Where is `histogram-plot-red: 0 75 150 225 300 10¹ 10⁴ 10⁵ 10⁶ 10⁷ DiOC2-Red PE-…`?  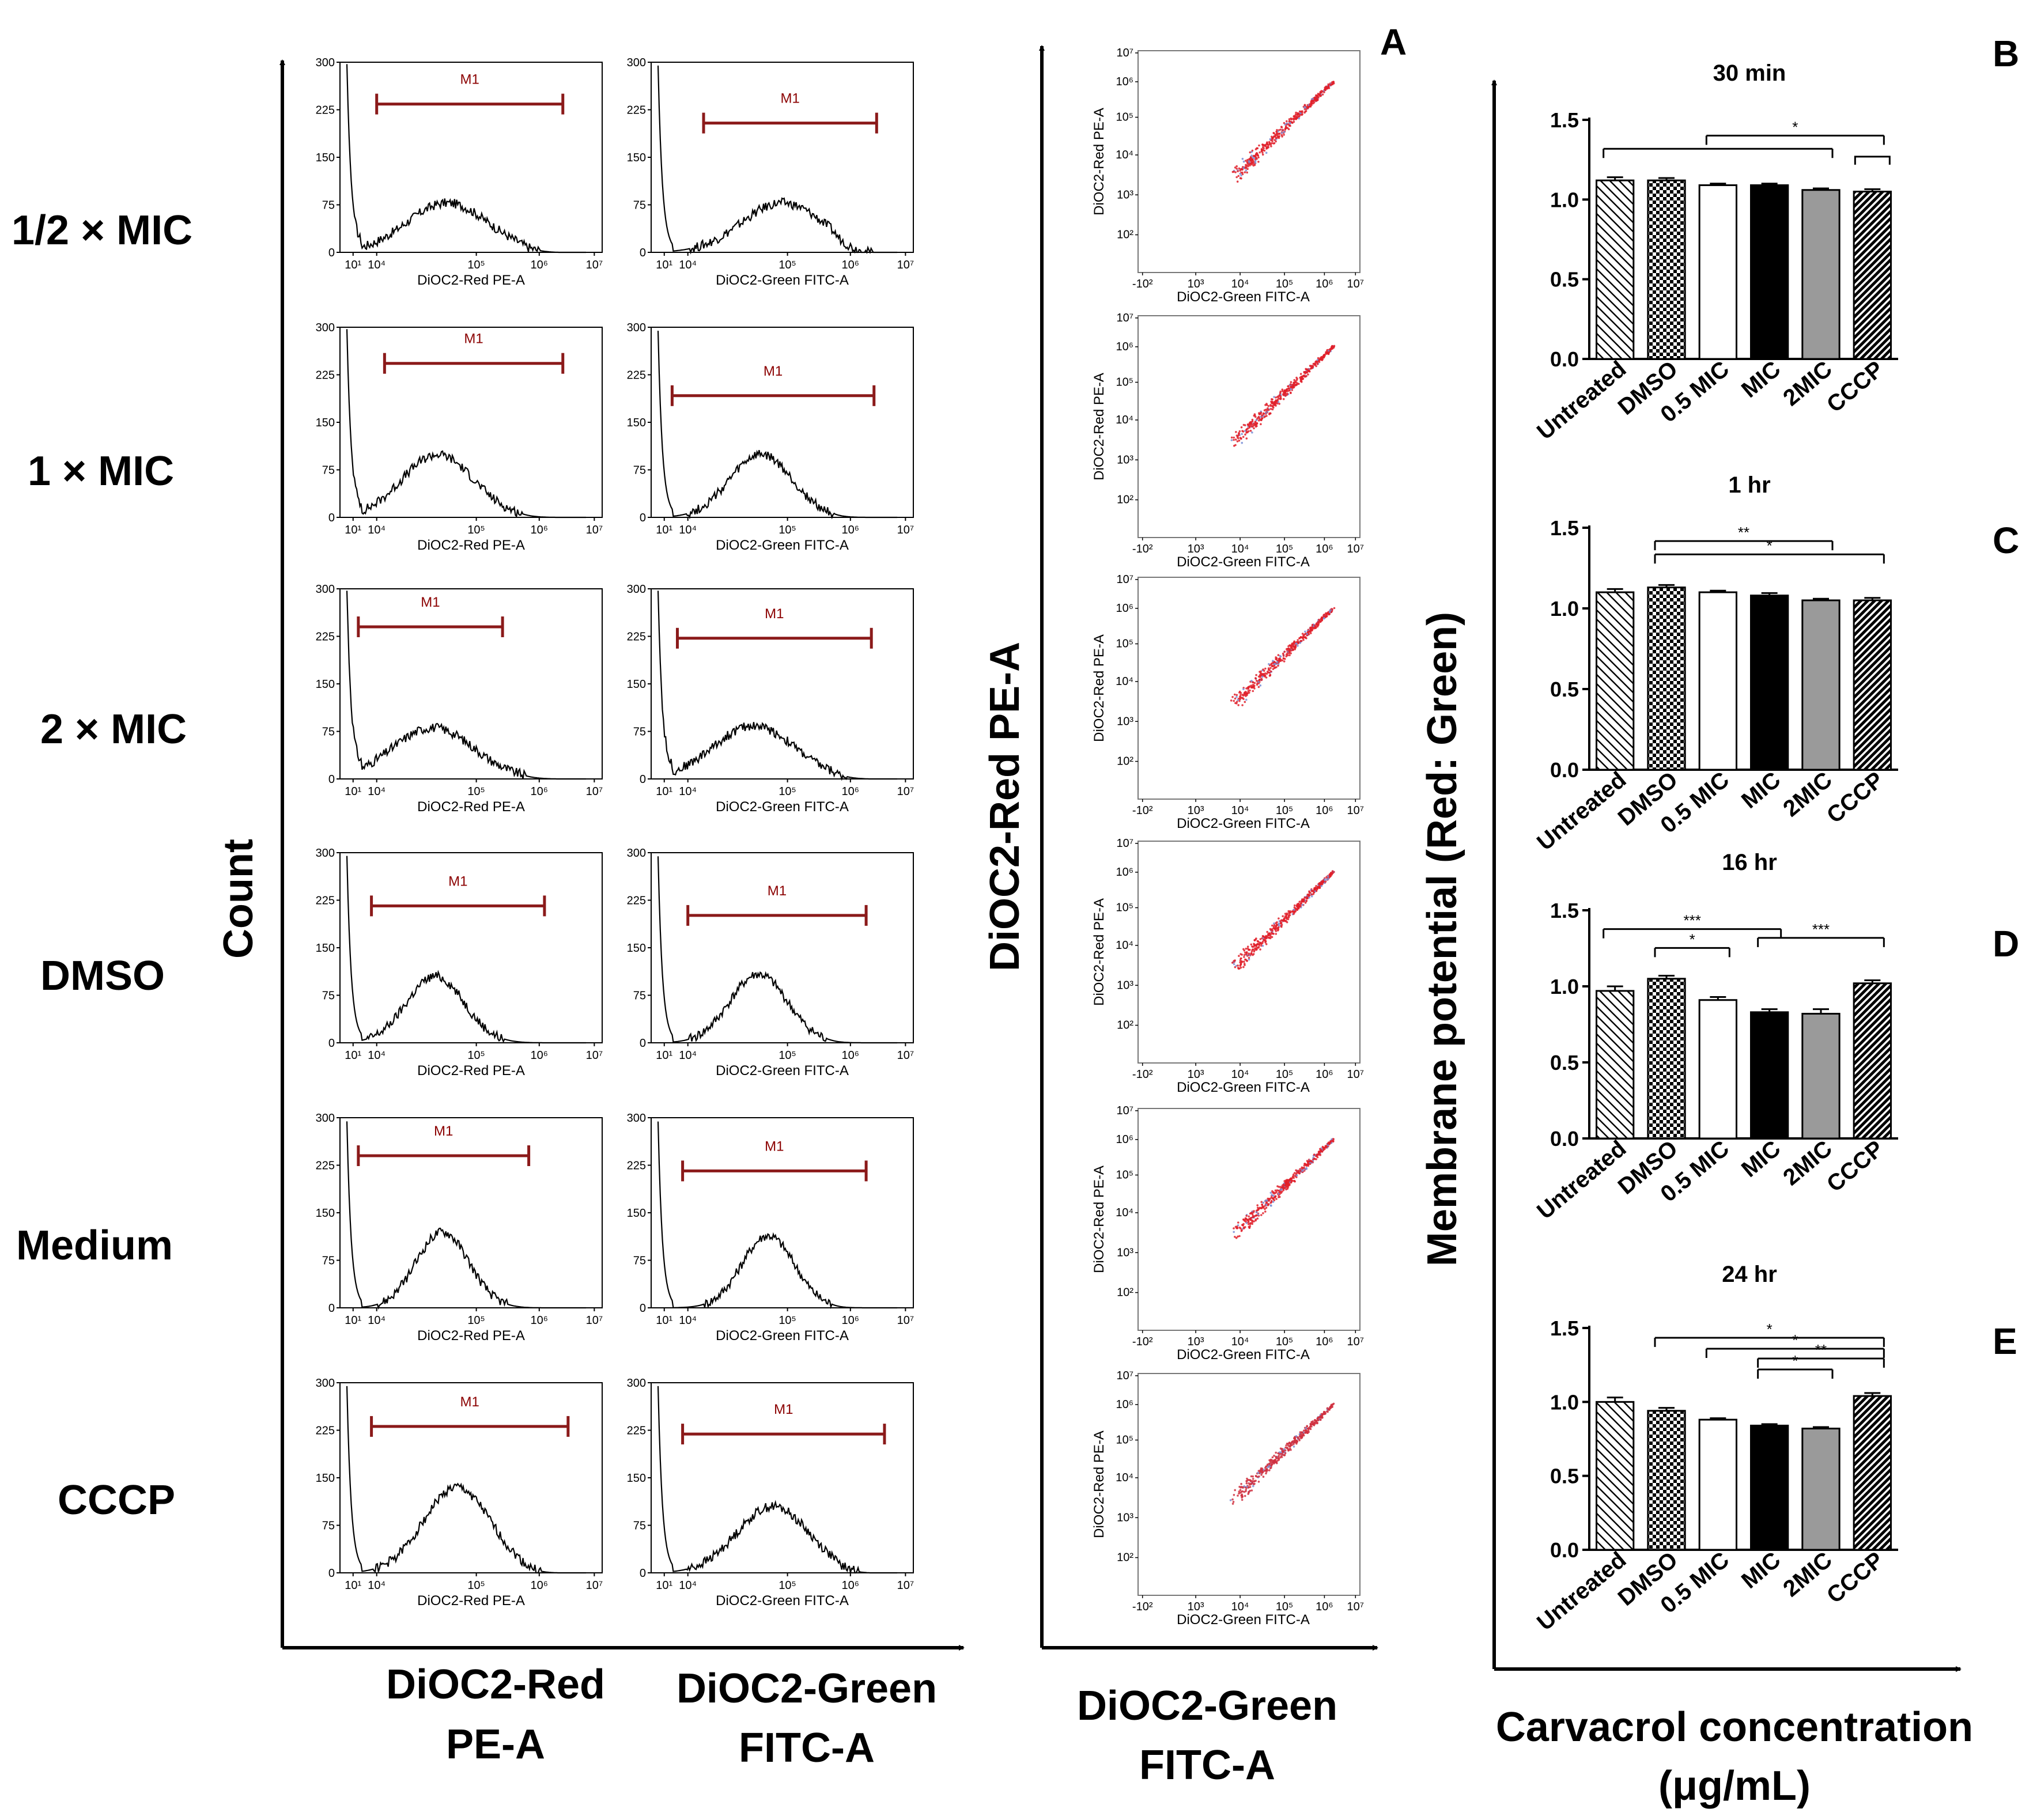 histogram-plot-red: 0 75 150 225 300 10¹ 10⁴ 10⁵ 10⁶ 10⁷ DiOC2-Red PE-… is located at coordinates (459, 437).